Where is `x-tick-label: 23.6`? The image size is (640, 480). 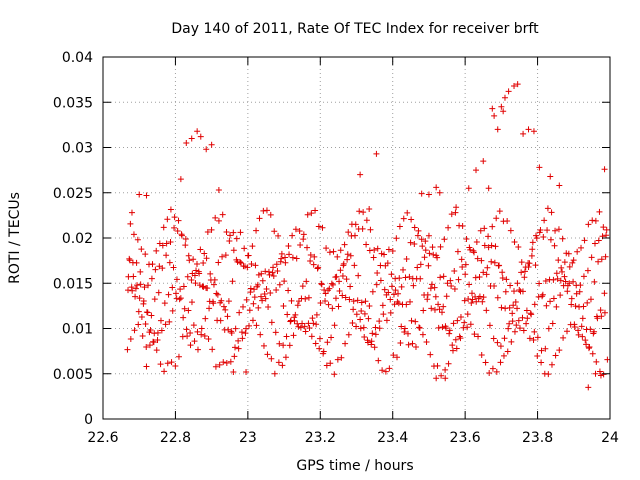
x-tick-label: 23.6 is located at coordinates (465, 438).